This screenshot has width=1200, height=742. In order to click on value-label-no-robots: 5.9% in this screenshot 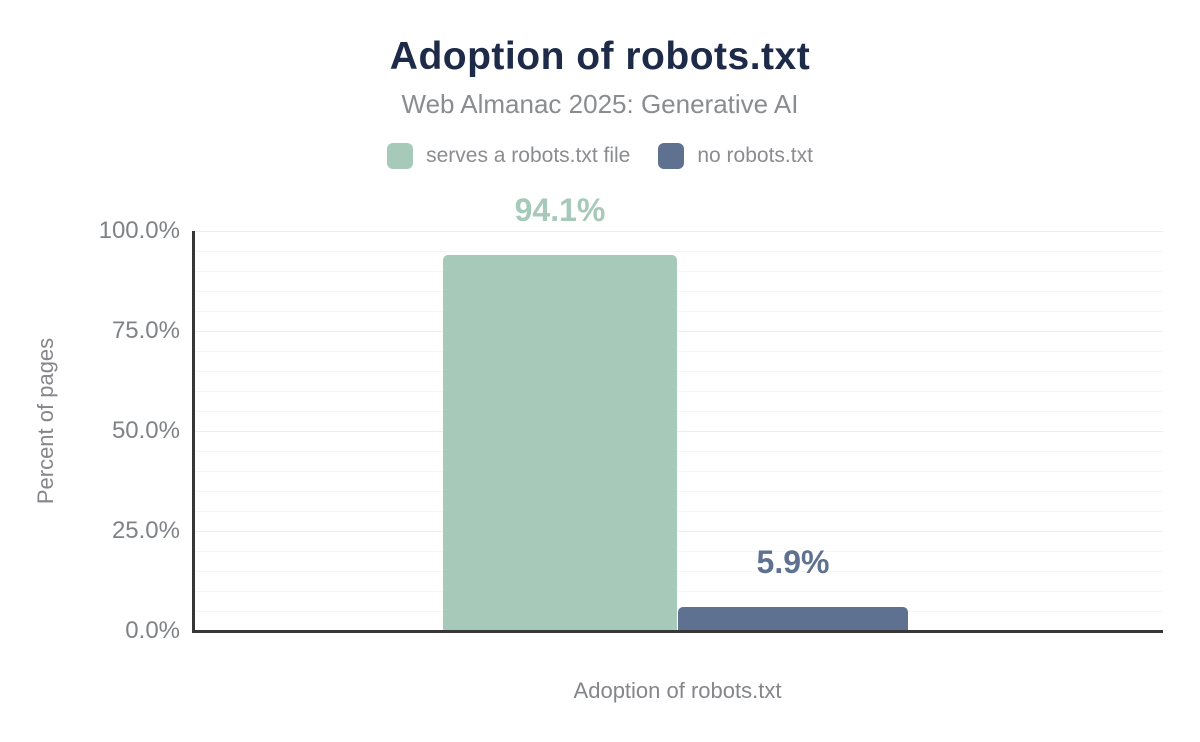, I will do `click(793, 562)`.